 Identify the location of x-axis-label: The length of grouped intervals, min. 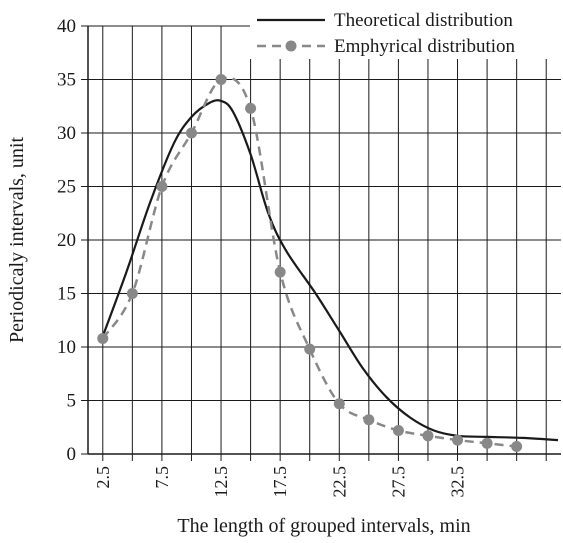
(323, 526).